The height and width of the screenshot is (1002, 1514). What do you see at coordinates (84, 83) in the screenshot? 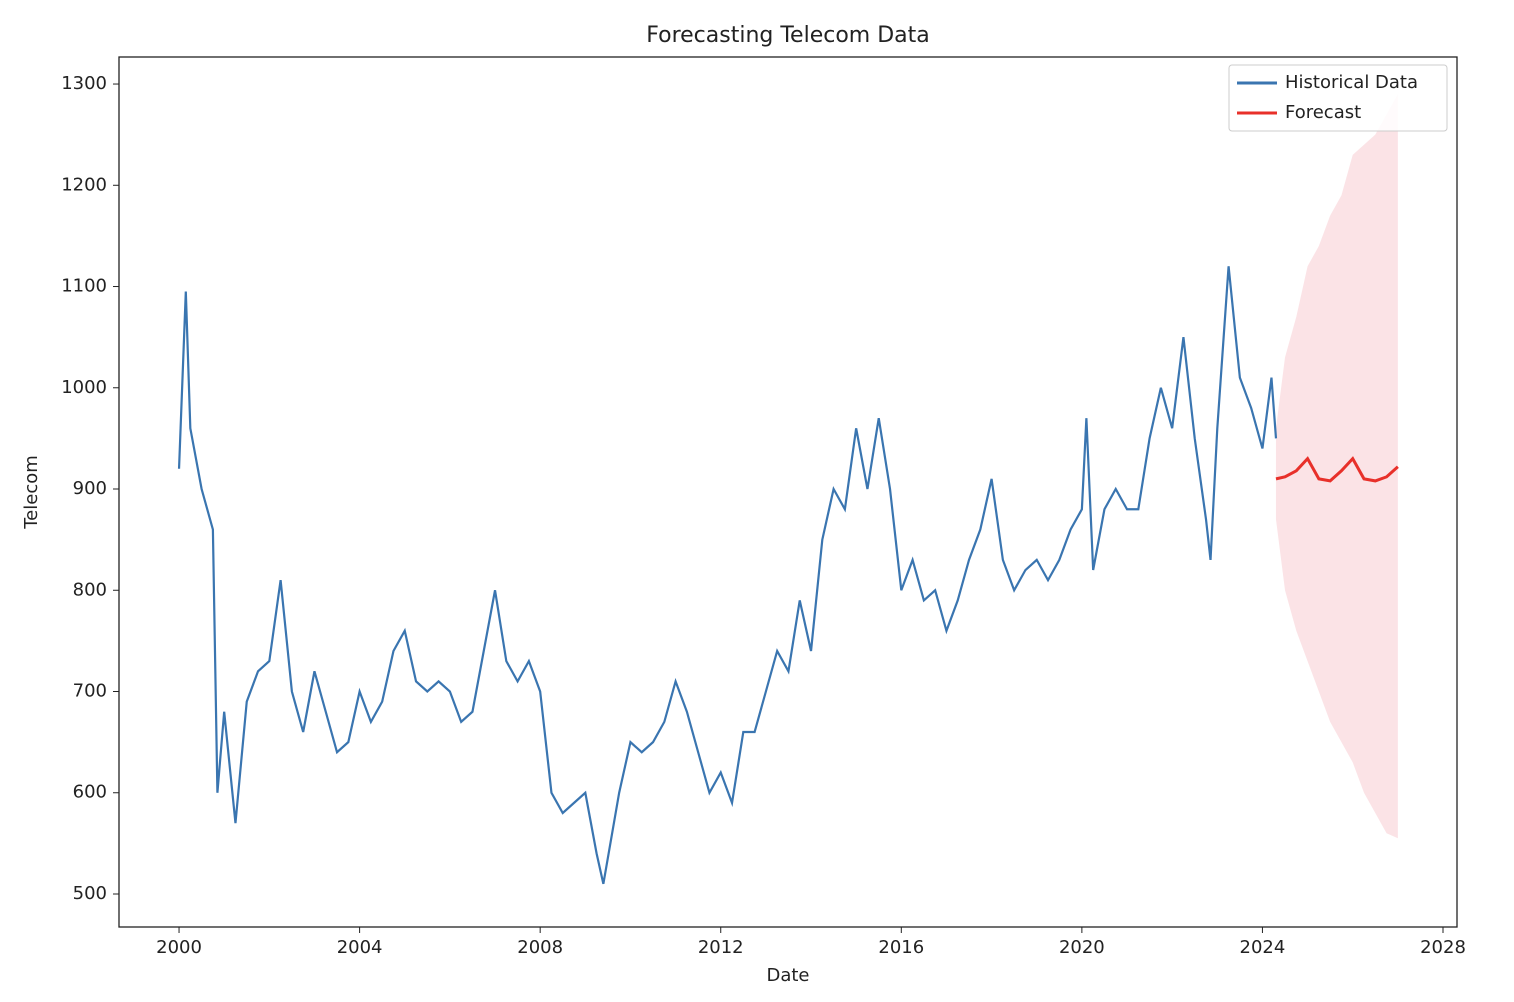
I see `y-tick-label: 1300` at bounding box center [84, 83].